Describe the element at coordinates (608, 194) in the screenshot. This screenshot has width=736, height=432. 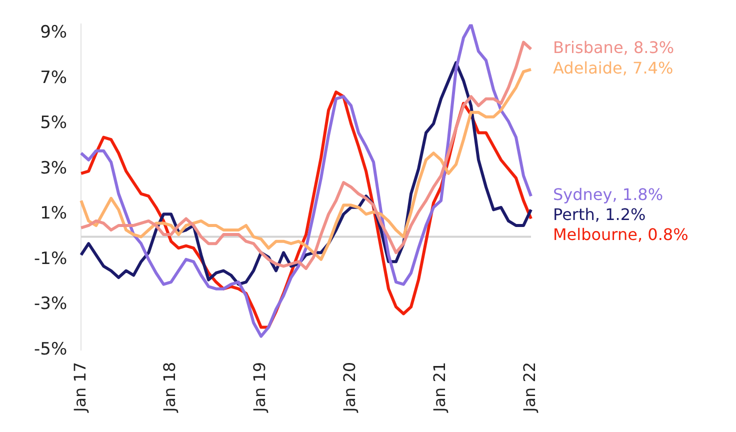
I see `series-label: Sydney, 1.8%` at that location.